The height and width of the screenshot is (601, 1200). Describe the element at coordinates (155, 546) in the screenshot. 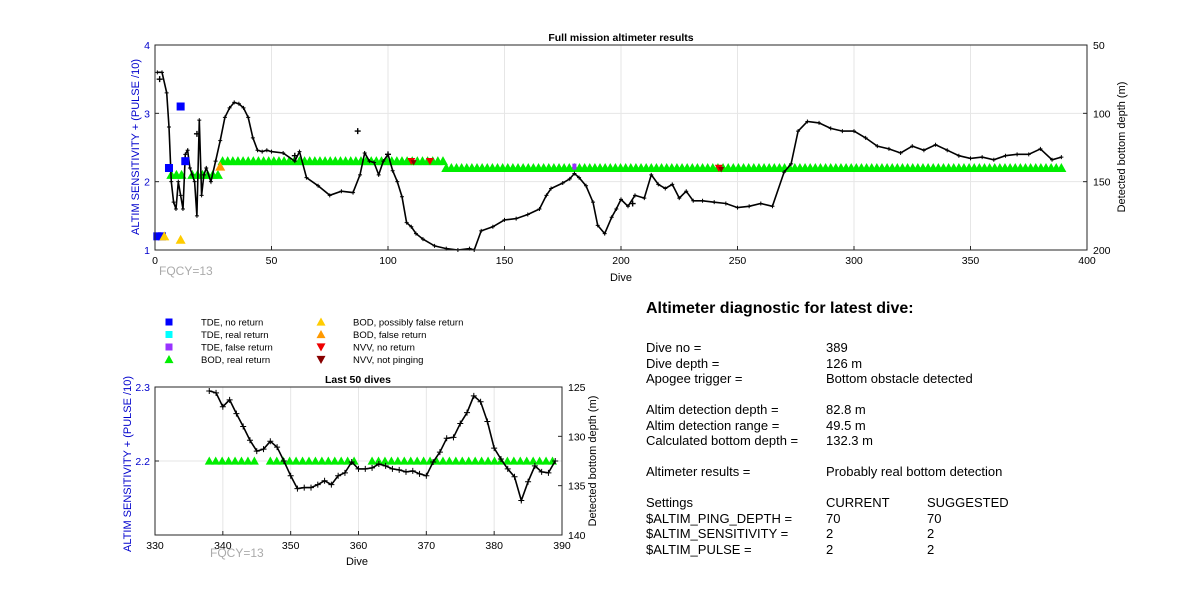

I see `x-tick-label: 330` at that location.